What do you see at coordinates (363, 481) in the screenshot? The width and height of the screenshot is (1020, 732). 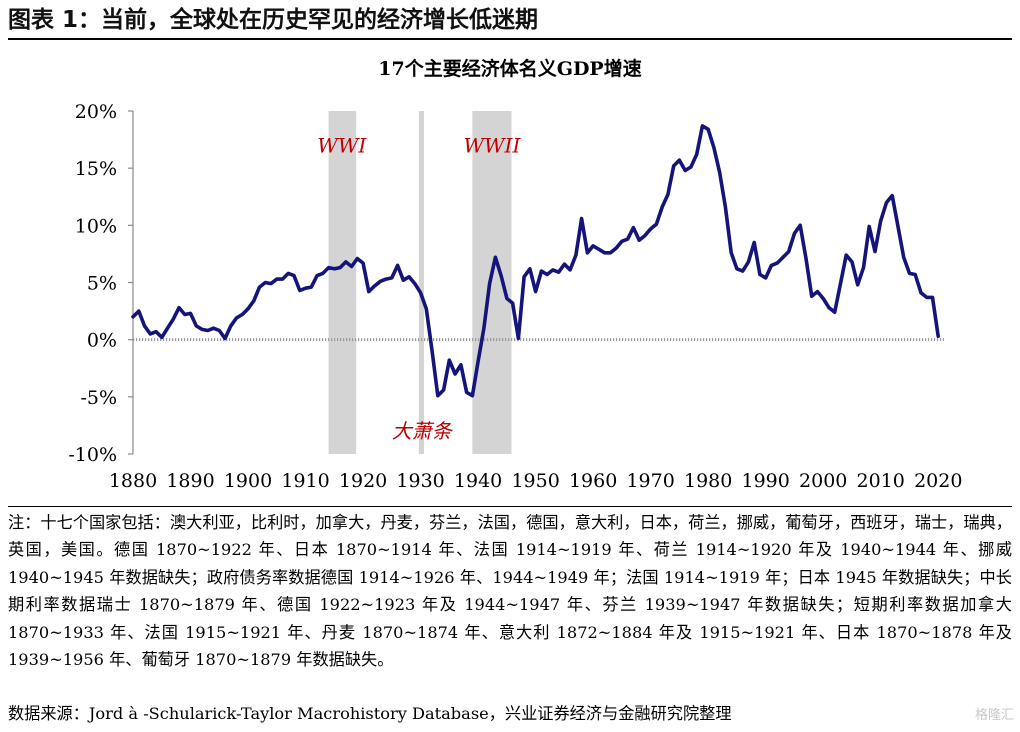 I see `x-tick-label: 1920` at bounding box center [363, 481].